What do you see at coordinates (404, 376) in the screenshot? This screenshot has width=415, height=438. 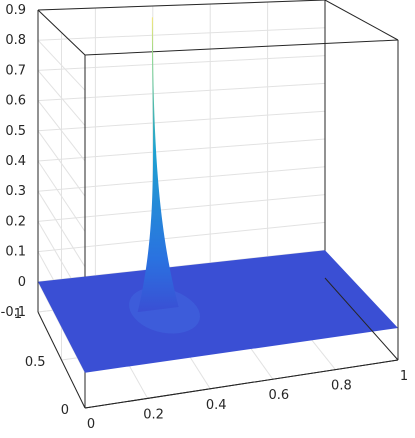 I see `x-tick-label: 1` at bounding box center [404, 376].